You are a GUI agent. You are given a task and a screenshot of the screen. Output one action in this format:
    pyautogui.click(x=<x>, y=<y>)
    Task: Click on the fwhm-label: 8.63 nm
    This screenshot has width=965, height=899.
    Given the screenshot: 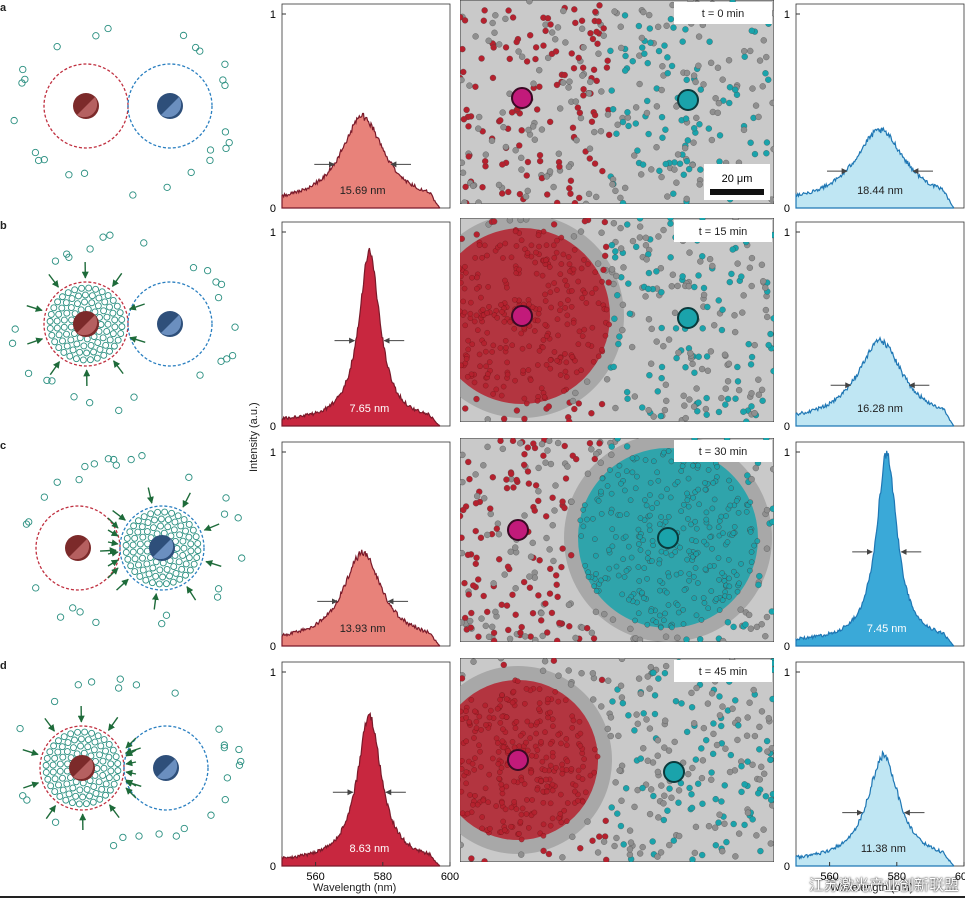 What is the action you would take?
    pyautogui.click(x=369, y=849)
    